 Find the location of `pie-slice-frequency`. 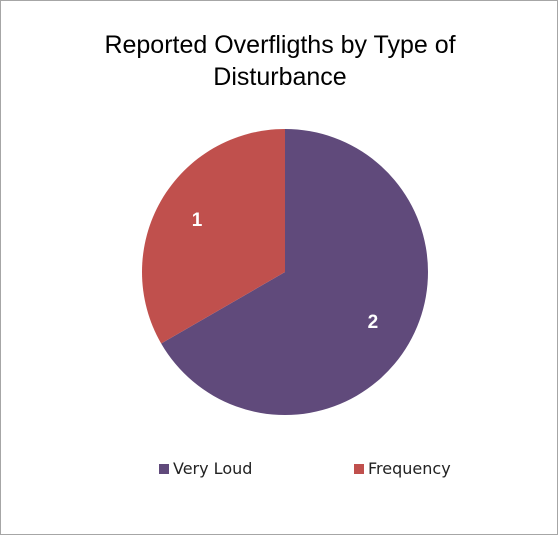

pie-slice-frequency is located at coordinates (213, 236).